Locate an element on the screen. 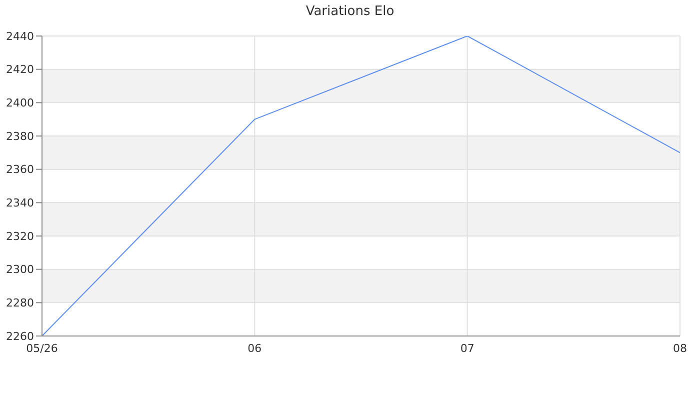  y-tick-label: 2360 is located at coordinates (20, 169).